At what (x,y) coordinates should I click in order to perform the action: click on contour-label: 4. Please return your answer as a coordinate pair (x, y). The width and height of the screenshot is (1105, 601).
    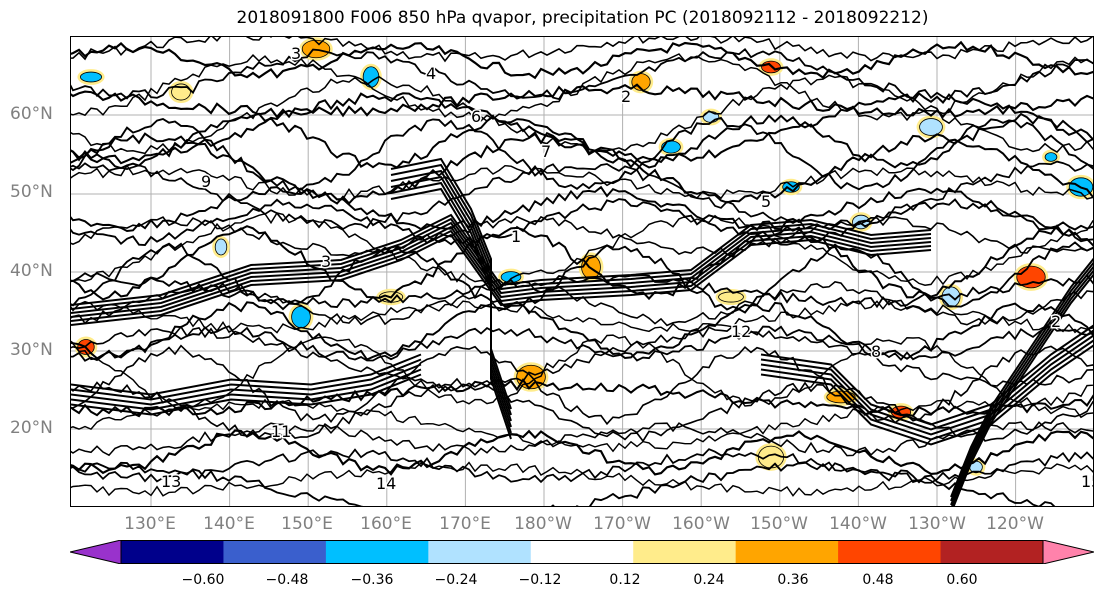
    Looking at the image, I should click on (431, 73).